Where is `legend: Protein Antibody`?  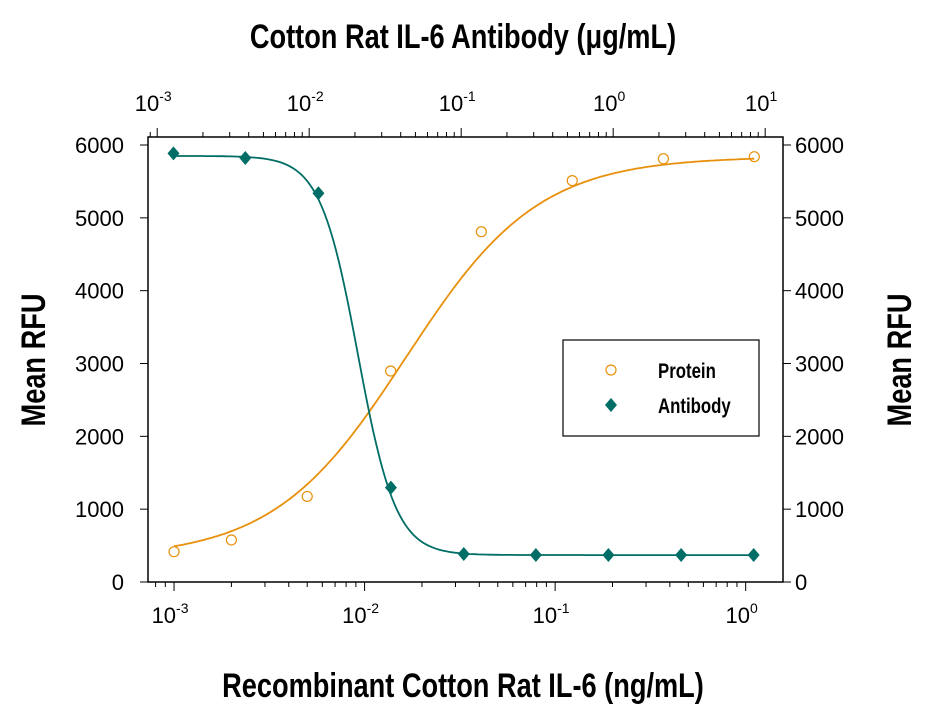
legend: Protein Antibody is located at coordinates (661, 388).